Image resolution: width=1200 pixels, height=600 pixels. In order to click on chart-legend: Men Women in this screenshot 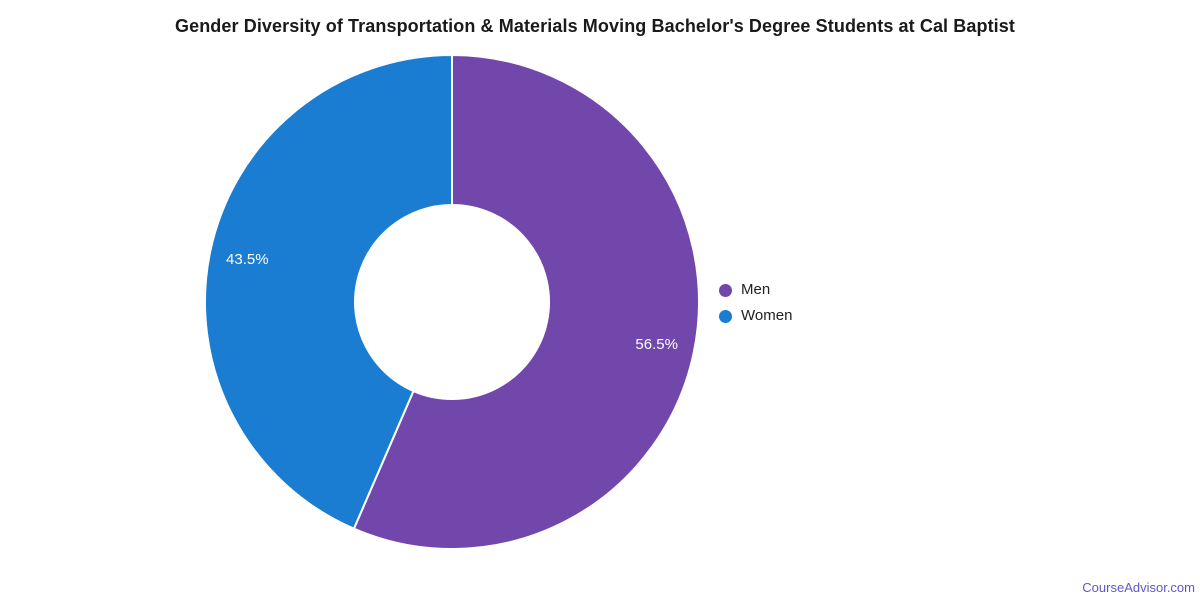, I will do `click(755, 303)`.